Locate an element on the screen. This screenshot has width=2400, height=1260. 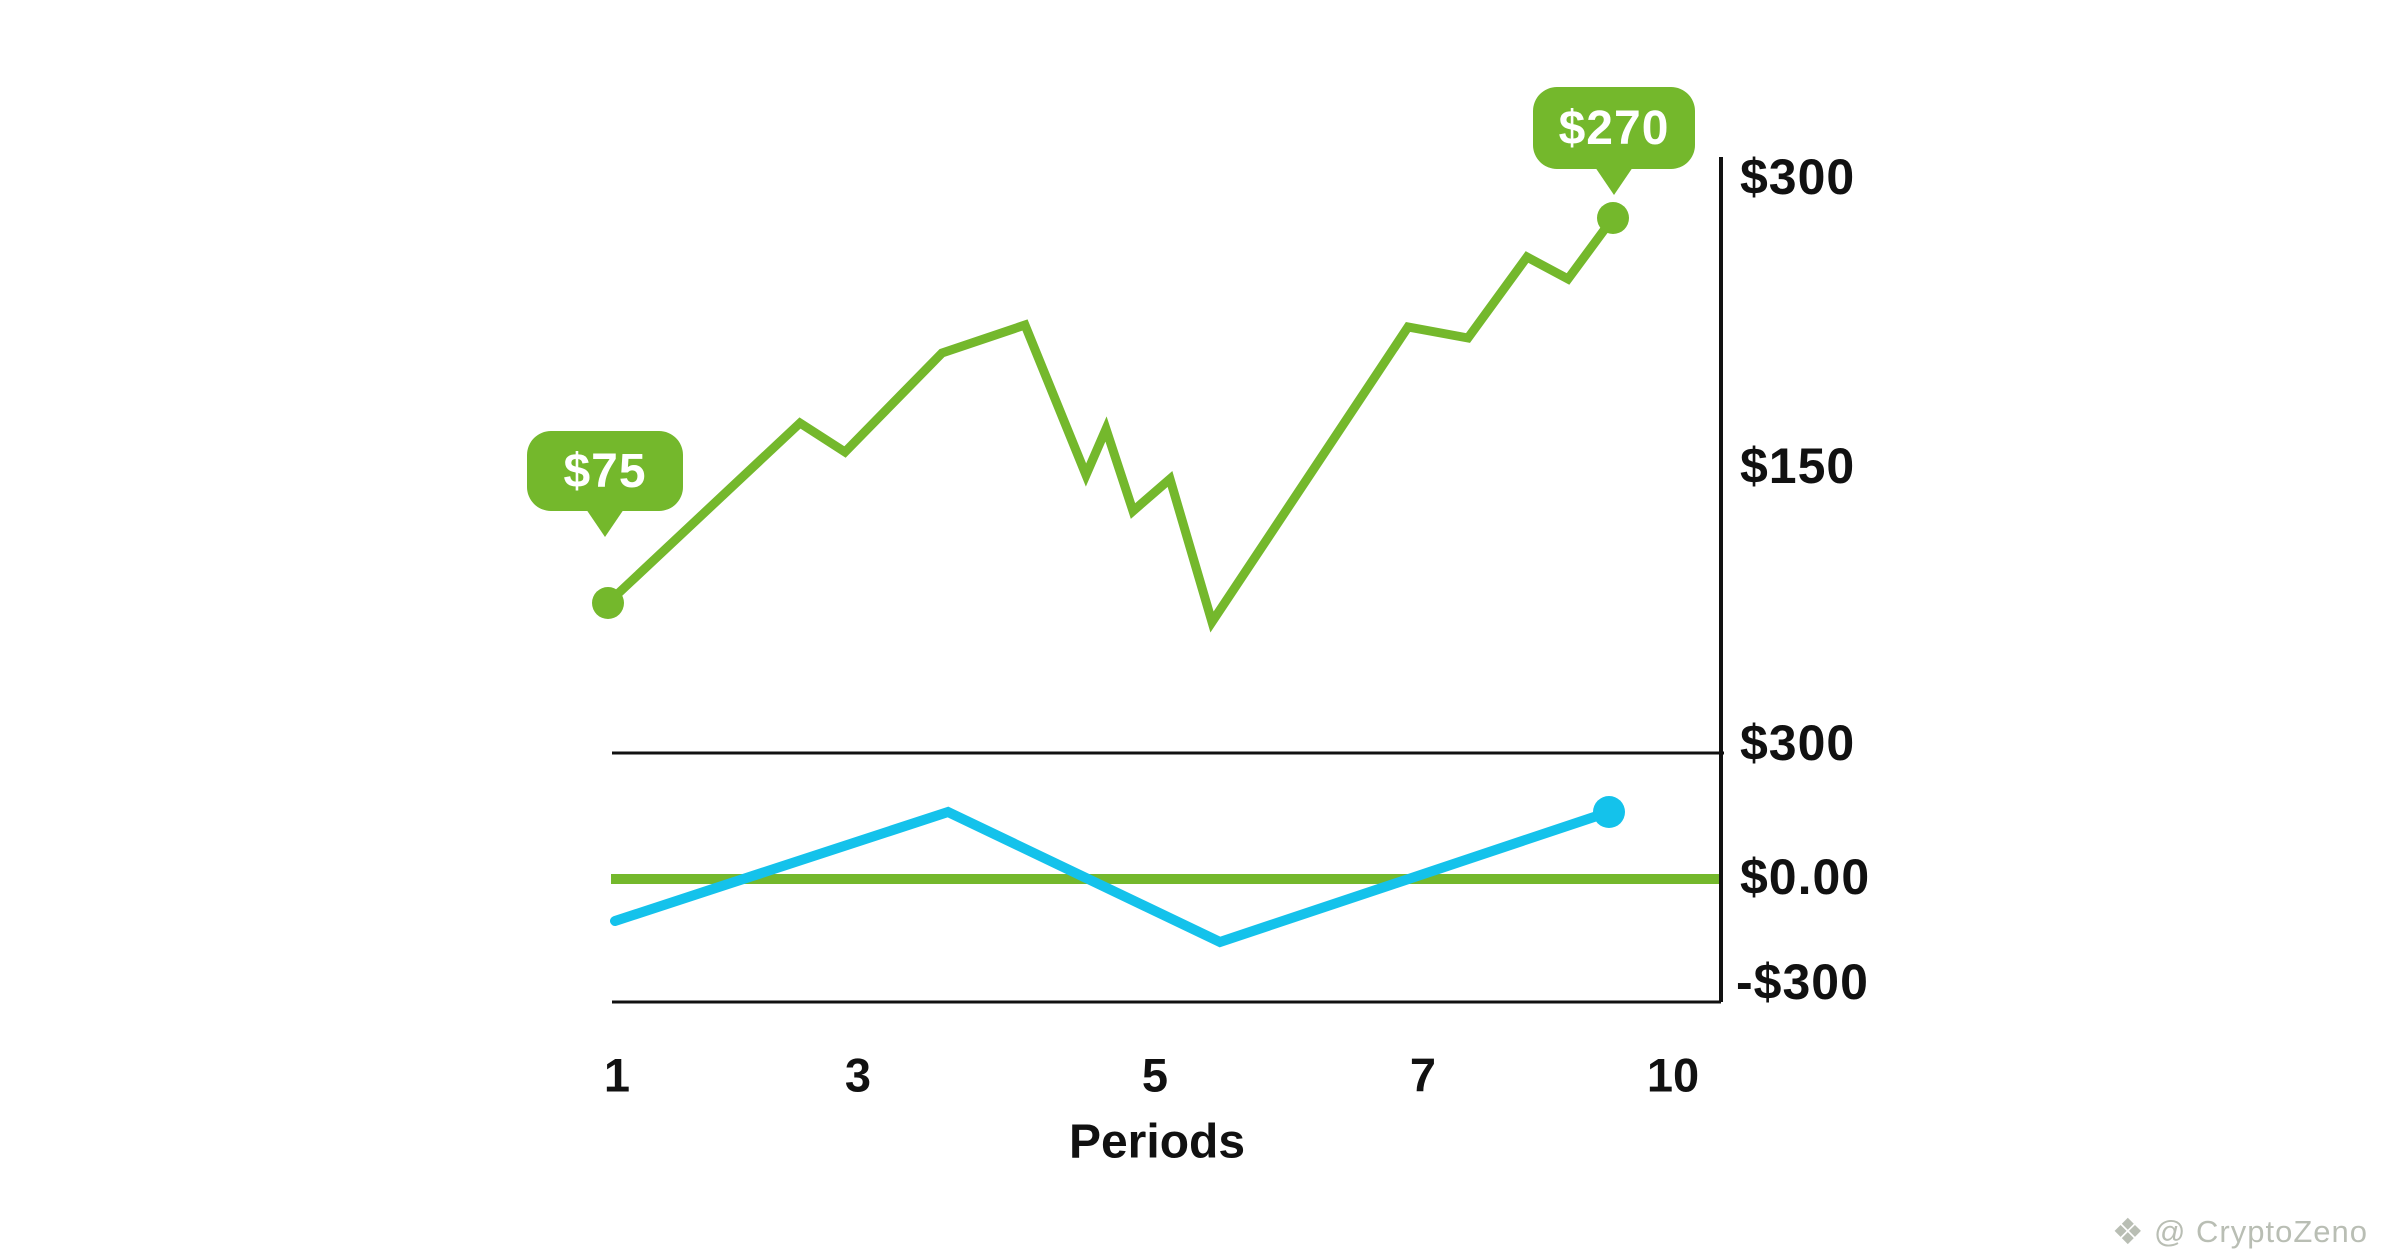
x-axis-tick-5: 5 is located at coordinates (1155, 1075).